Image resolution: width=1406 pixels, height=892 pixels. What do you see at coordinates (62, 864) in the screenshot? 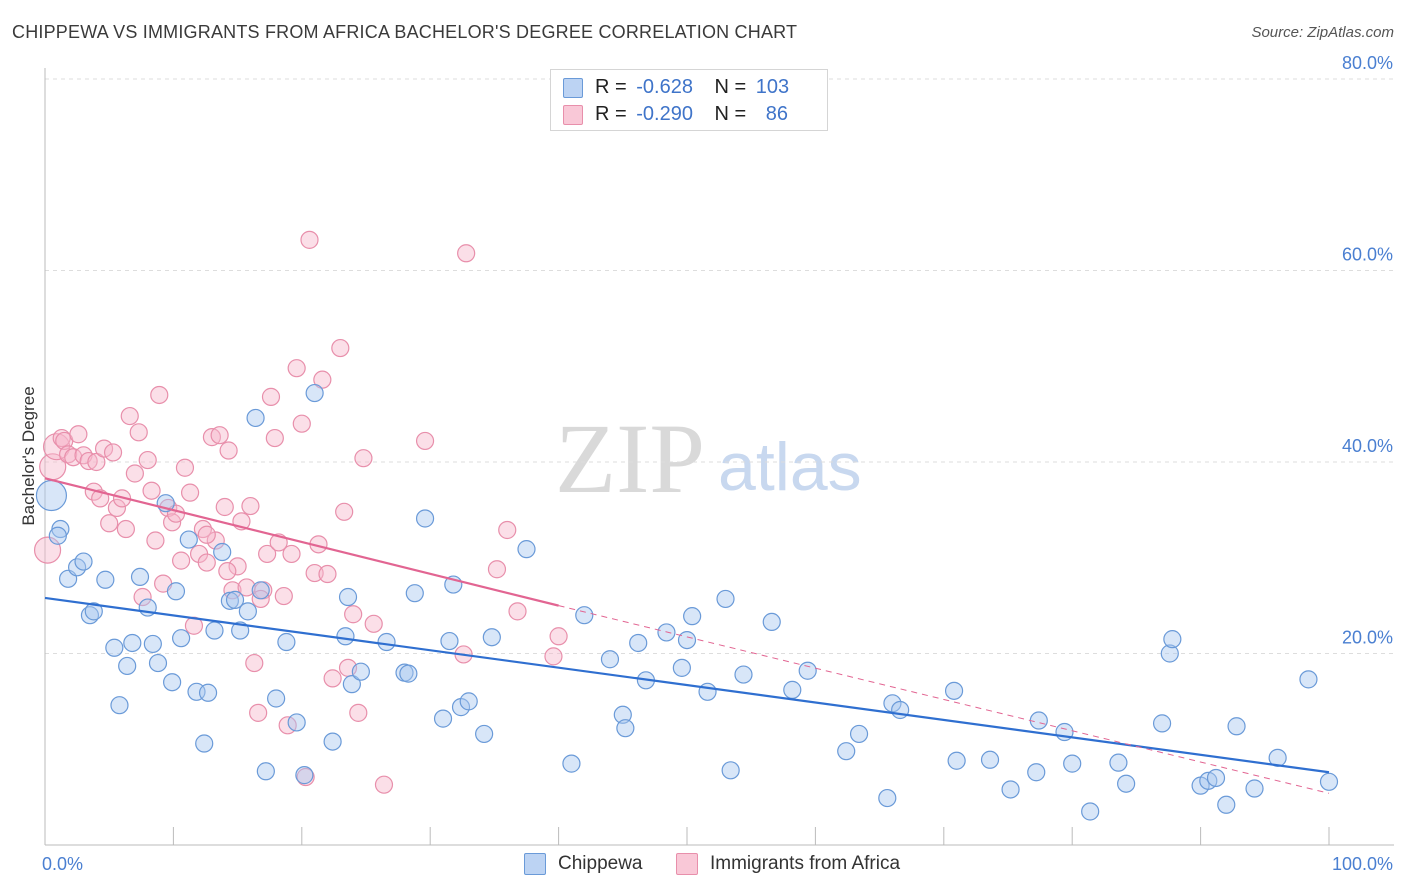
I see `x-tick-label: 0.0%` at bounding box center [62, 864].